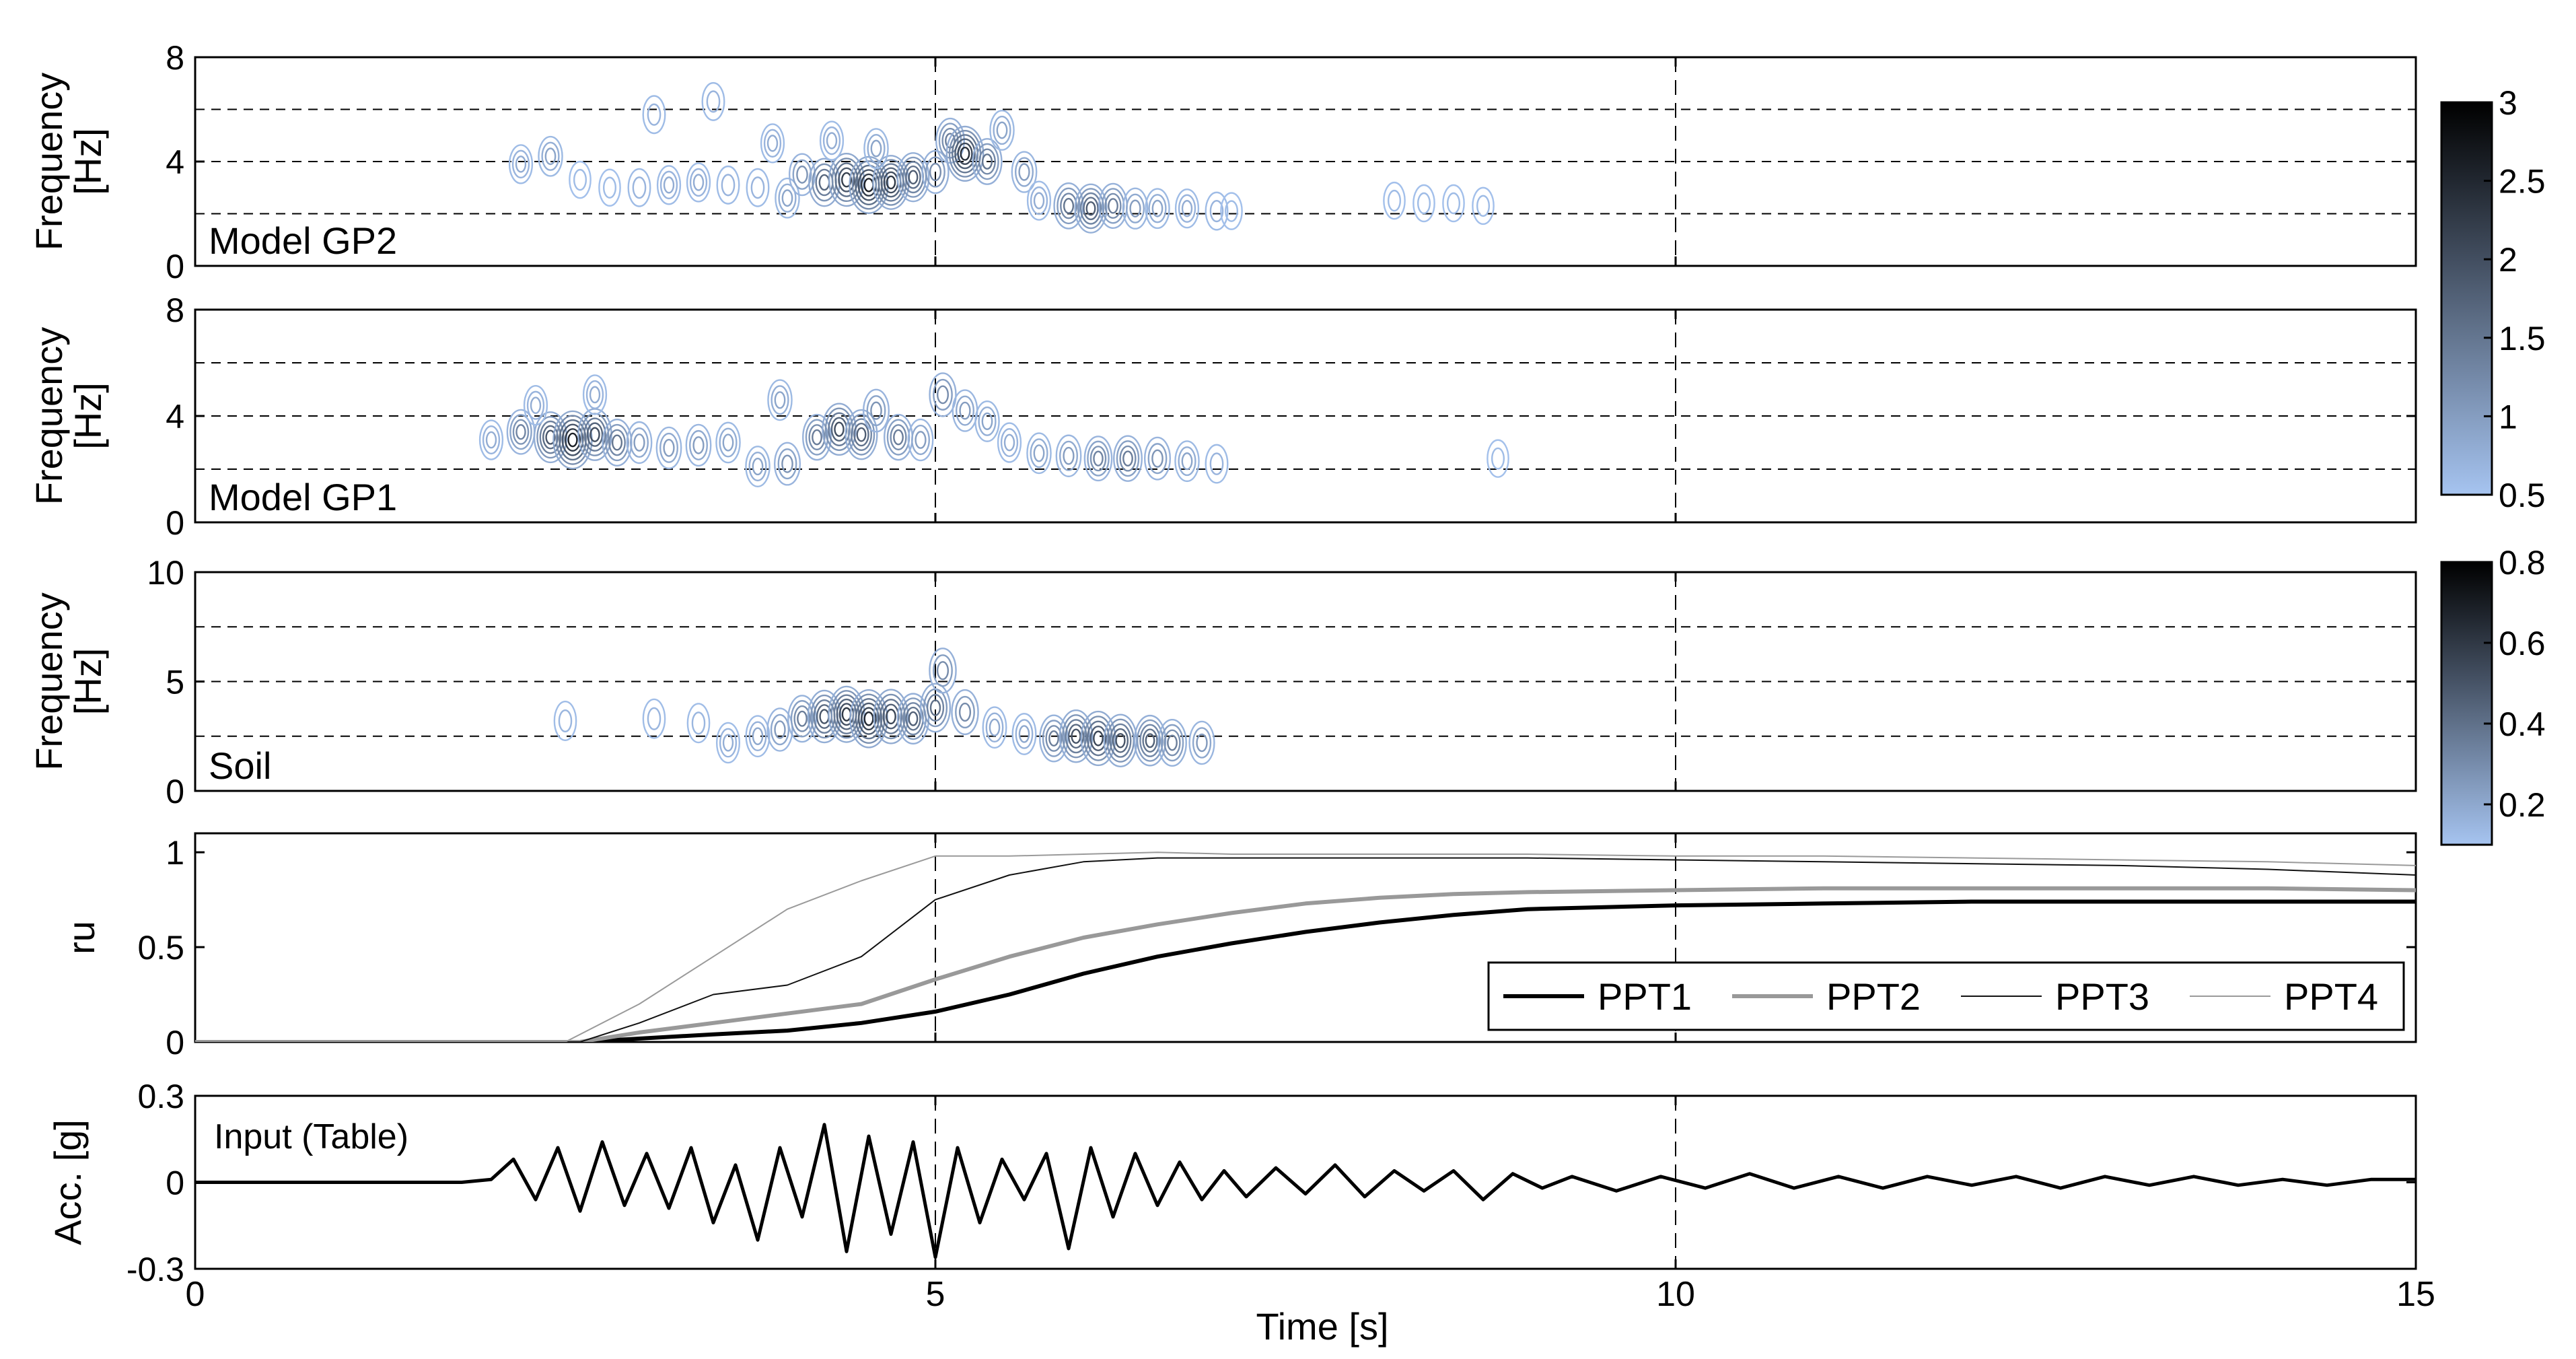 This screenshot has width=2576, height=1359. I want to click on panel-acc: -0.3 0 0.3 Acc. [g] Input (Table), so click(1231, 1183).